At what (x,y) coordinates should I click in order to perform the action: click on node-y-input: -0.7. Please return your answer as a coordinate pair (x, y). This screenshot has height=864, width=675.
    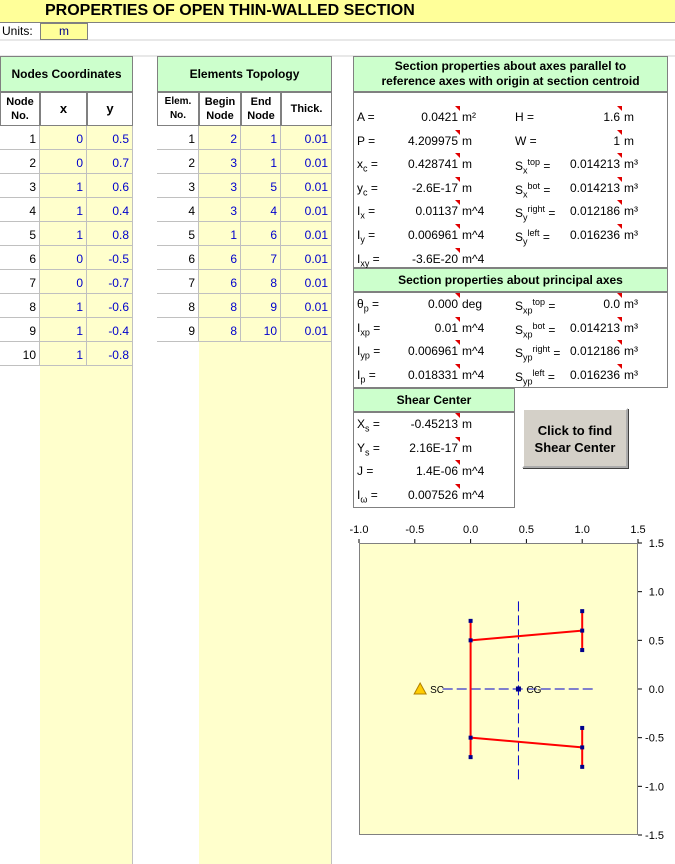
    Looking at the image, I should click on (110, 282).